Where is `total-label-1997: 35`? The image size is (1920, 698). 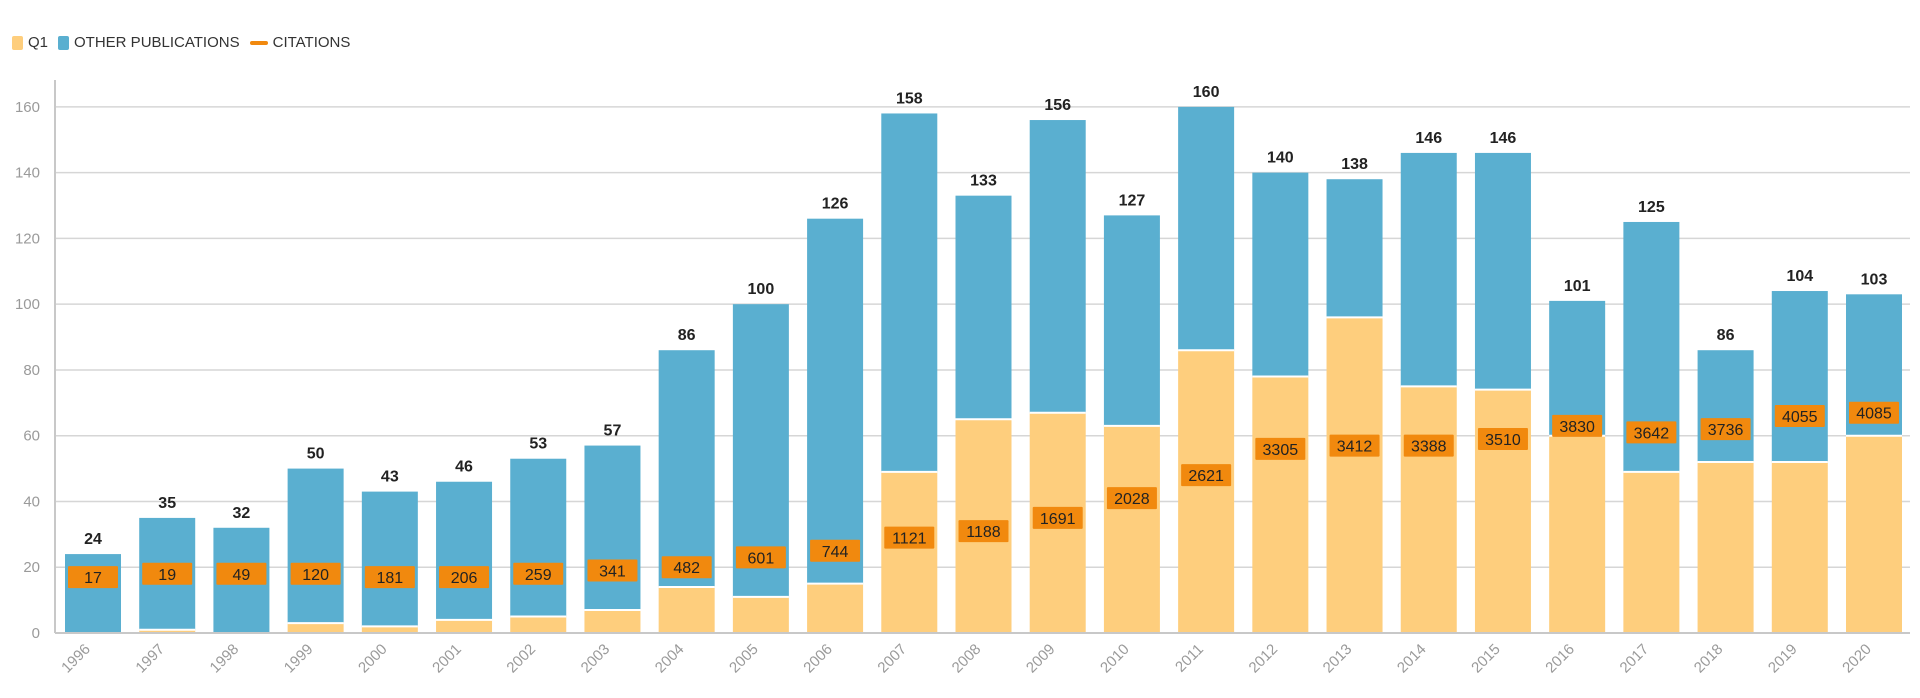
total-label-1997: 35 is located at coordinates (167, 503).